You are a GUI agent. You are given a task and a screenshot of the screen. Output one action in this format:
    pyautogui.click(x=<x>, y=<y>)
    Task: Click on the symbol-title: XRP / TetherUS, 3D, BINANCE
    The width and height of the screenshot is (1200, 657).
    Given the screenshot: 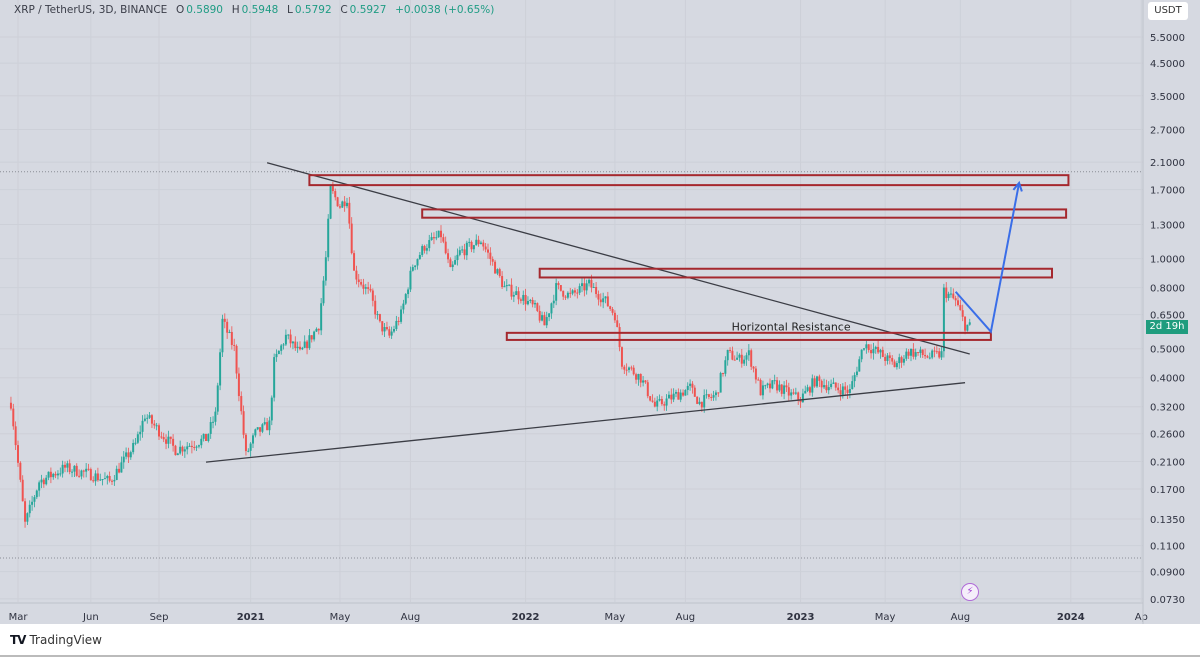 What is the action you would take?
    pyautogui.click(x=91, y=10)
    